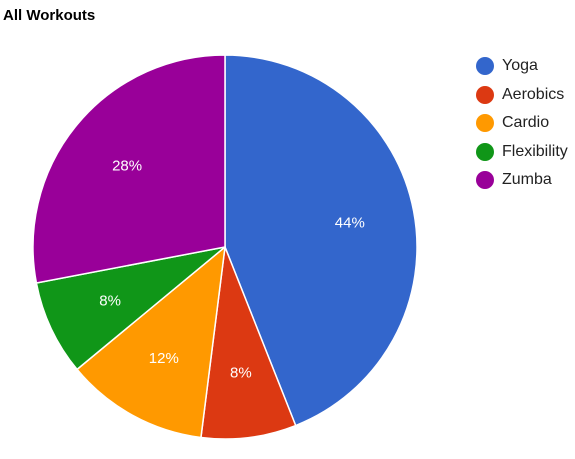 Image resolution: width=575 pixels, height=459 pixels. What do you see at coordinates (526, 123) in the screenshot?
I see `legend-label: Cardio` at bounding box center [526, 123].